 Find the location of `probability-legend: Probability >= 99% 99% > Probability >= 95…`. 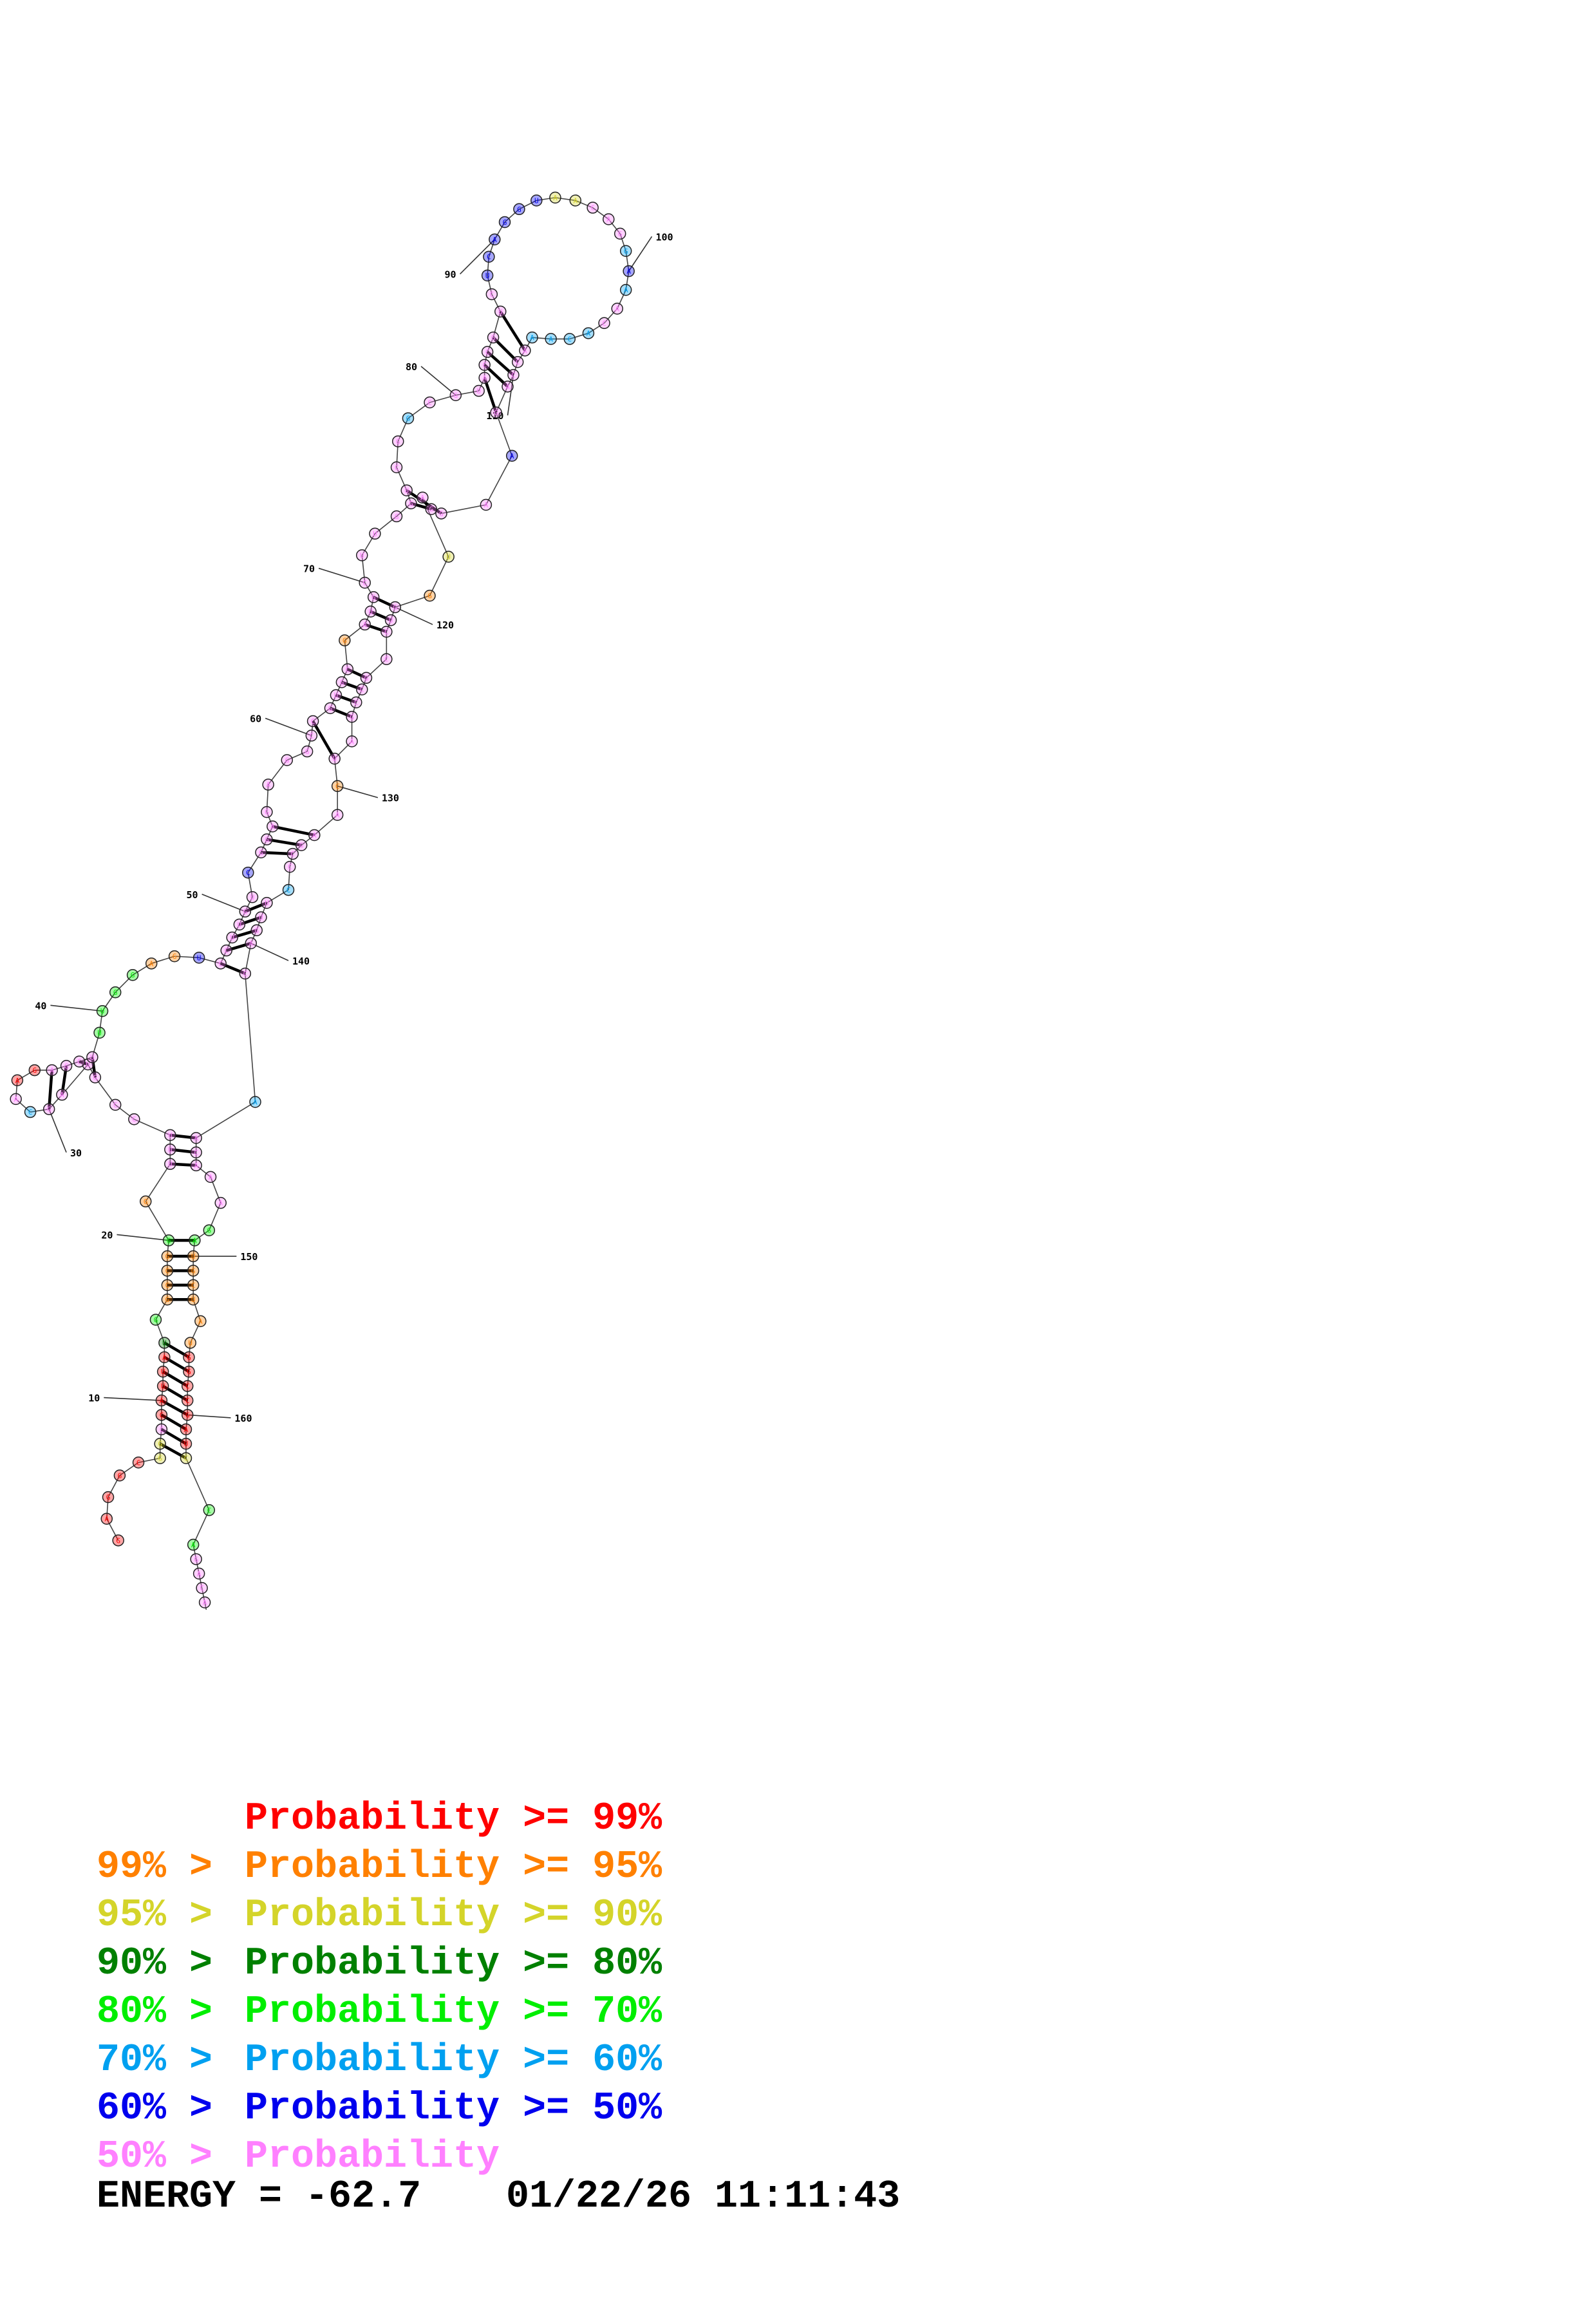

probability-legend: Probability >= 99% 99% > Probability >= 95… is located at coordinates (579, 1987).